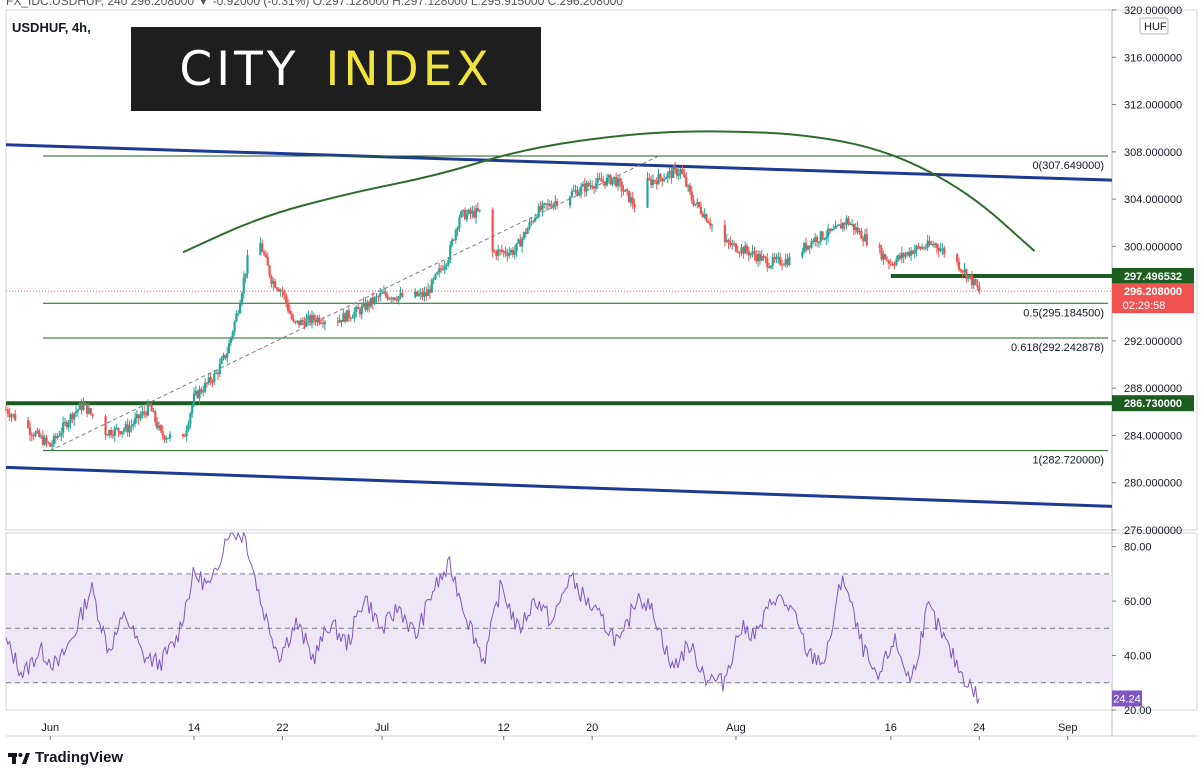 This screenshot has width=1203, height=777. What do you see at coordinates (891, 728) in the screenshot?
I see `time-tick-label: 16` at bounding box center [891, 728].